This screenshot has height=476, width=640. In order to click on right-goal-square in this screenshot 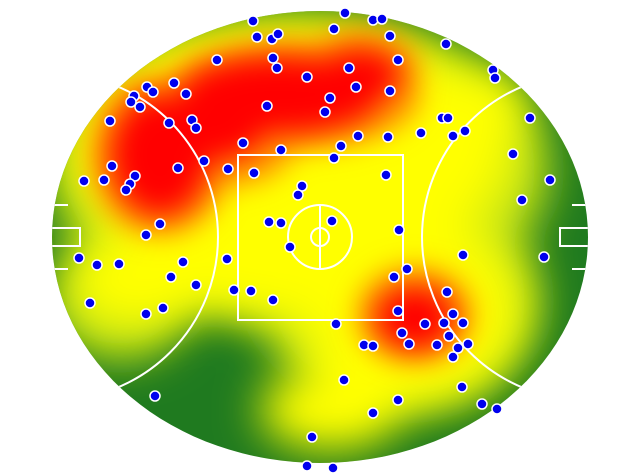, I will do `click(573, 237)`.